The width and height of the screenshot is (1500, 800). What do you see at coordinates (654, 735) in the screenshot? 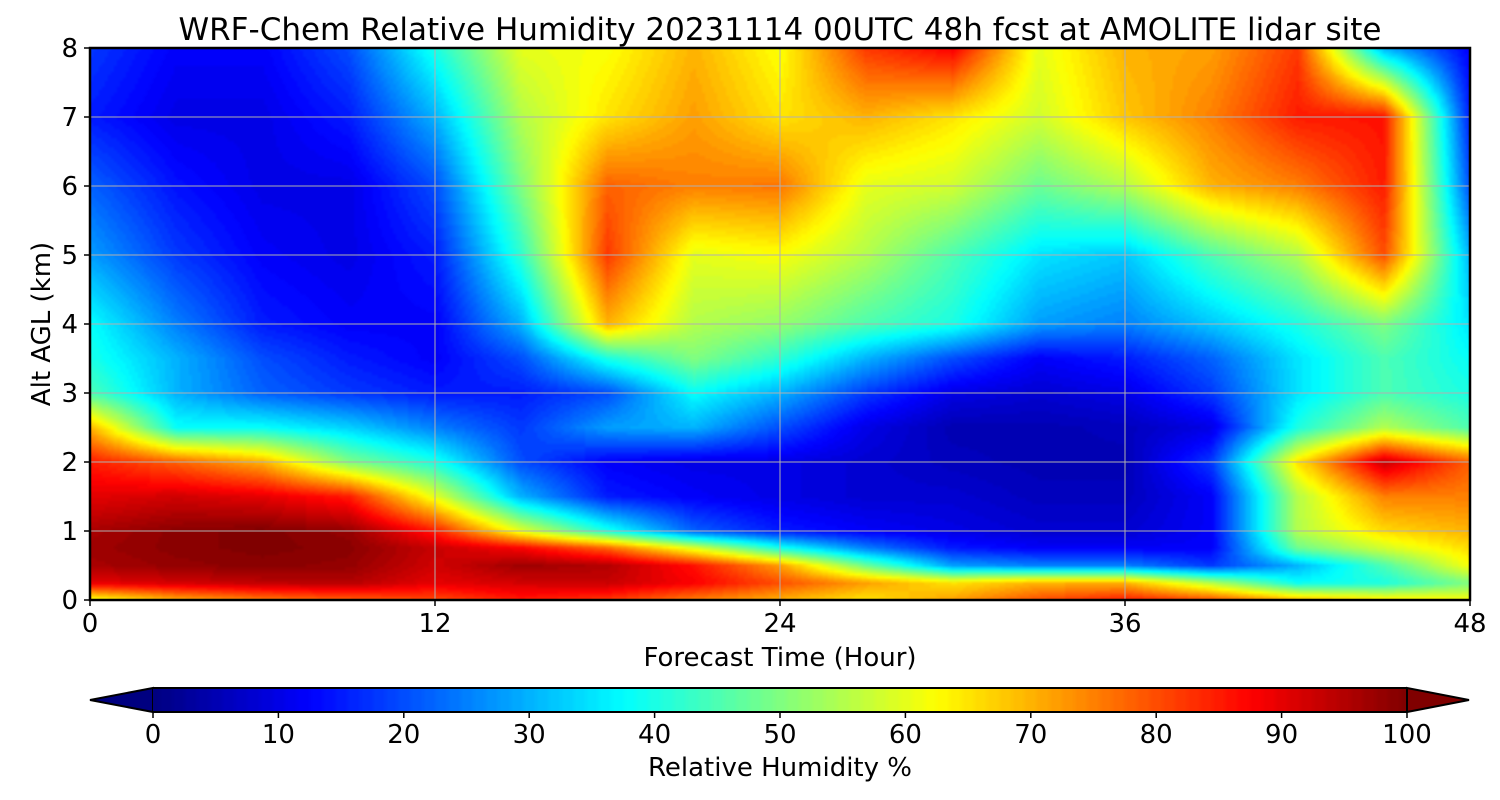
I see `colorbar-tick-label: 40` at bounding box center [654, 735].